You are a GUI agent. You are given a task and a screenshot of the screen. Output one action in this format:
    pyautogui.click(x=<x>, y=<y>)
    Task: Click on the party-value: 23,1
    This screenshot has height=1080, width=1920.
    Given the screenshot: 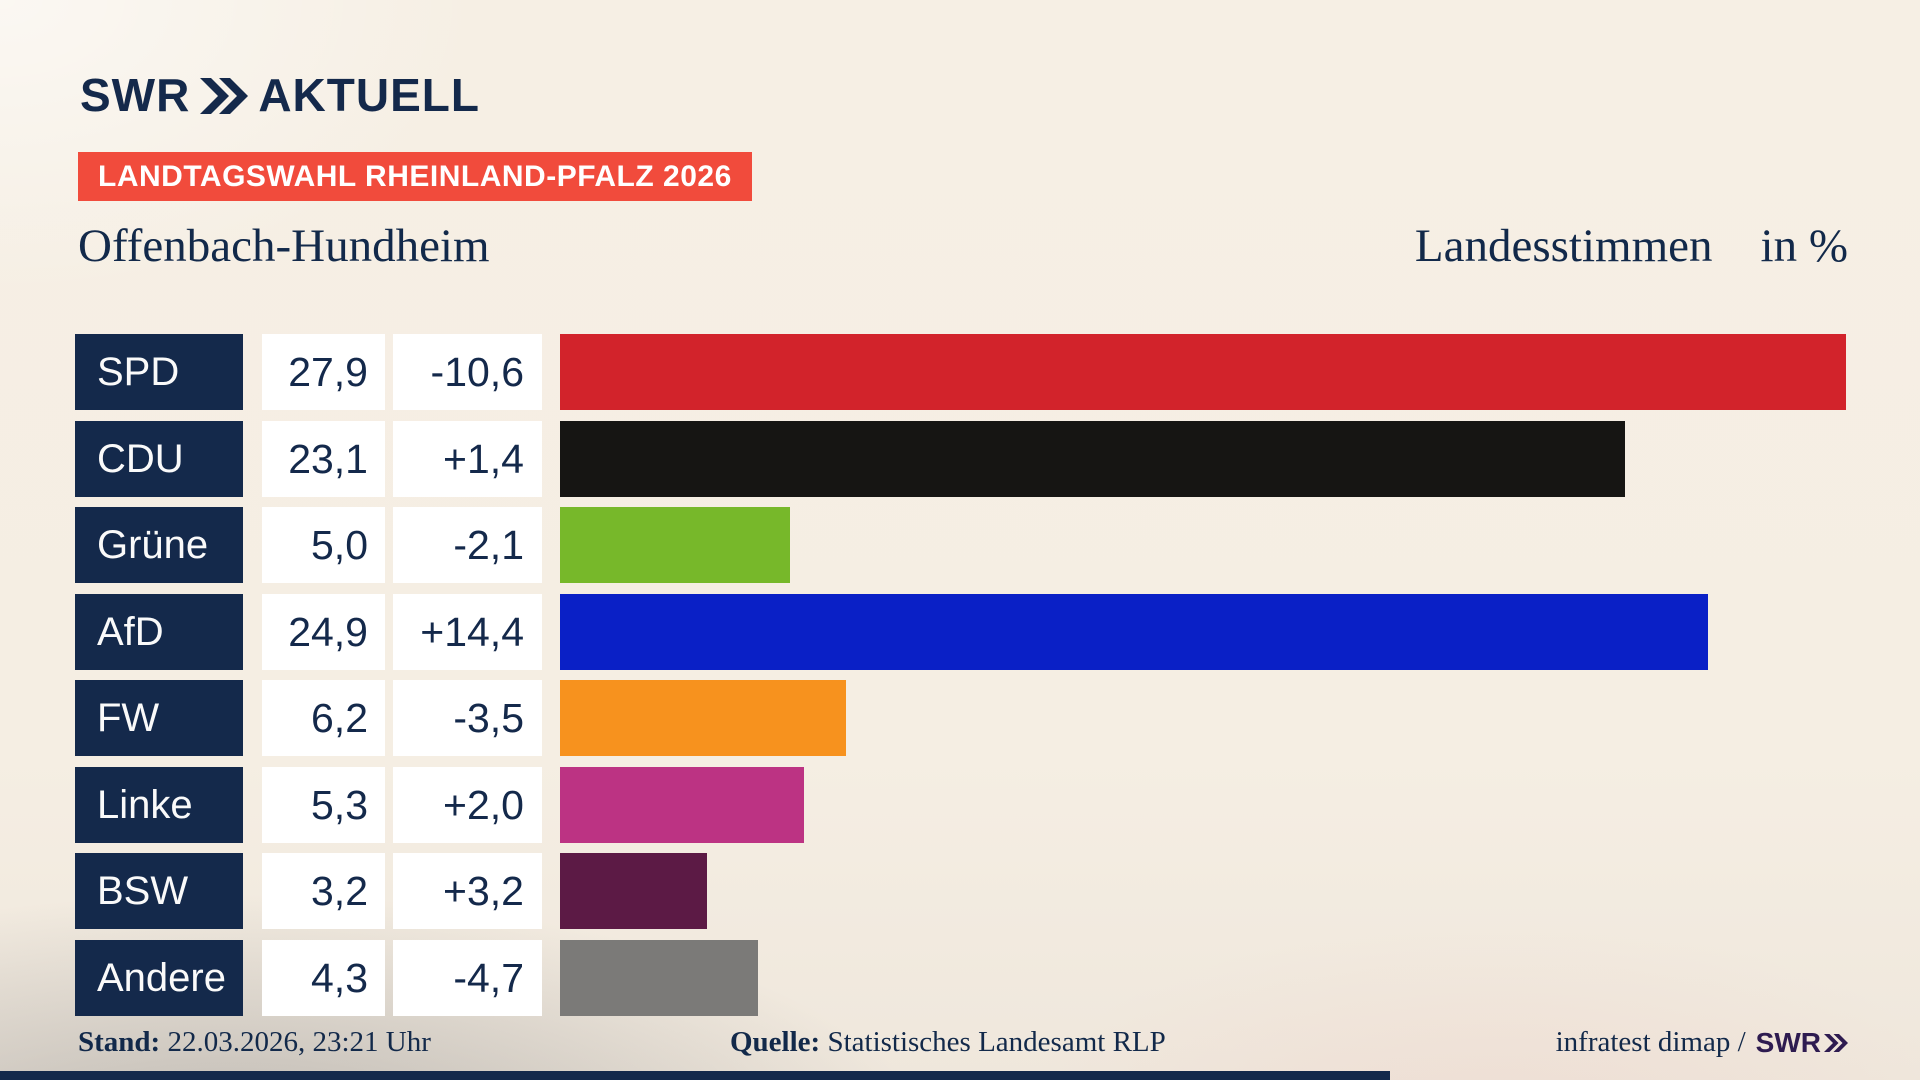 What is the action you would take?
    pyautogui.click(x=323, y=458)
    